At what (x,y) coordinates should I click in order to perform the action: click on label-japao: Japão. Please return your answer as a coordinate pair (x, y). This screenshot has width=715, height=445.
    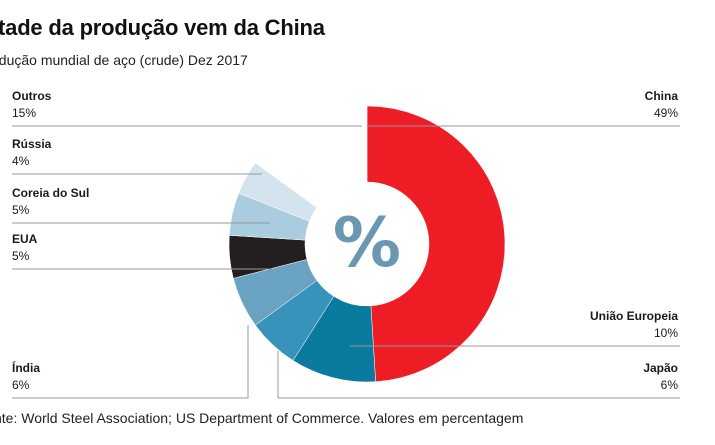
    Looking at the image, I should click on (660, 368).